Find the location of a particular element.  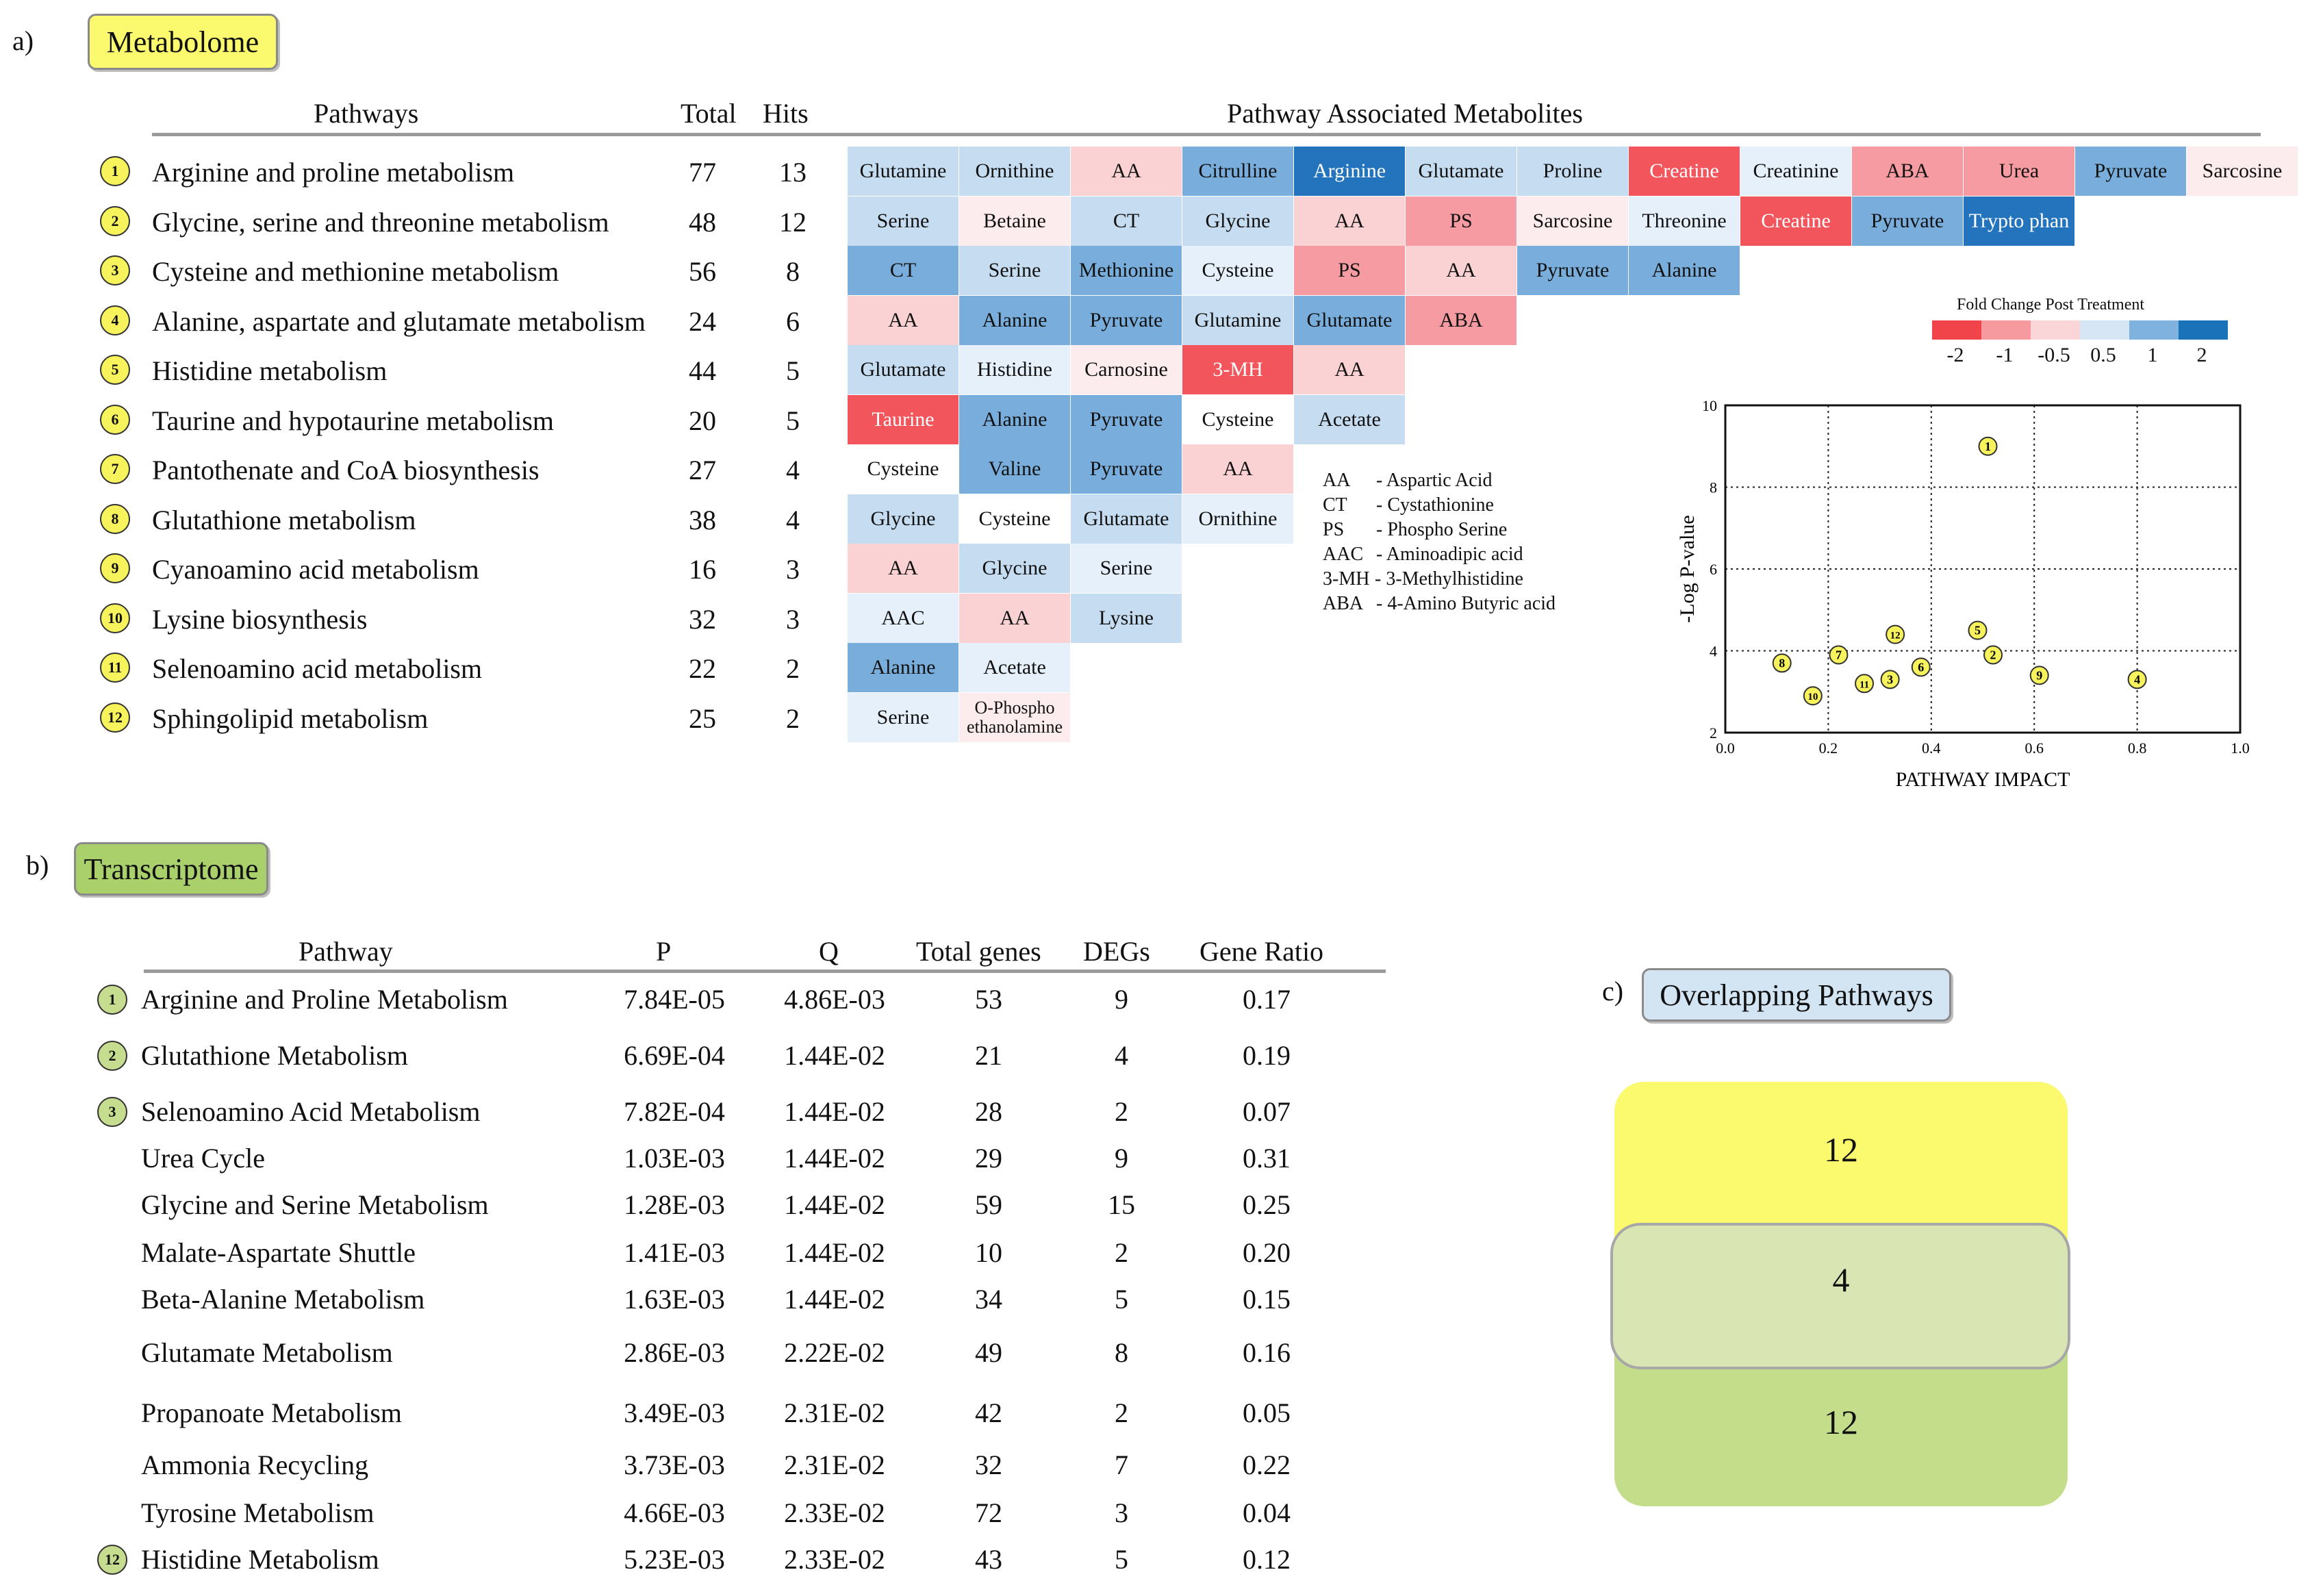

gene-ratio: 0.19 is located at coordinates (1267, 1055).